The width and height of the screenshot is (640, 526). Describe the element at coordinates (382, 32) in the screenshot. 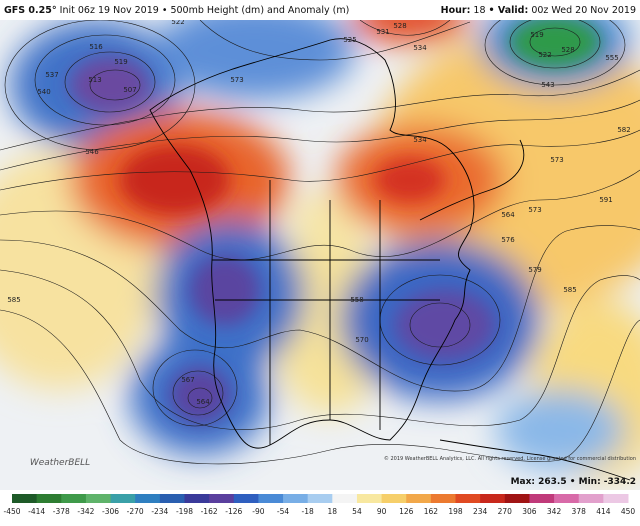

I see `contour-label: 531` at that location.